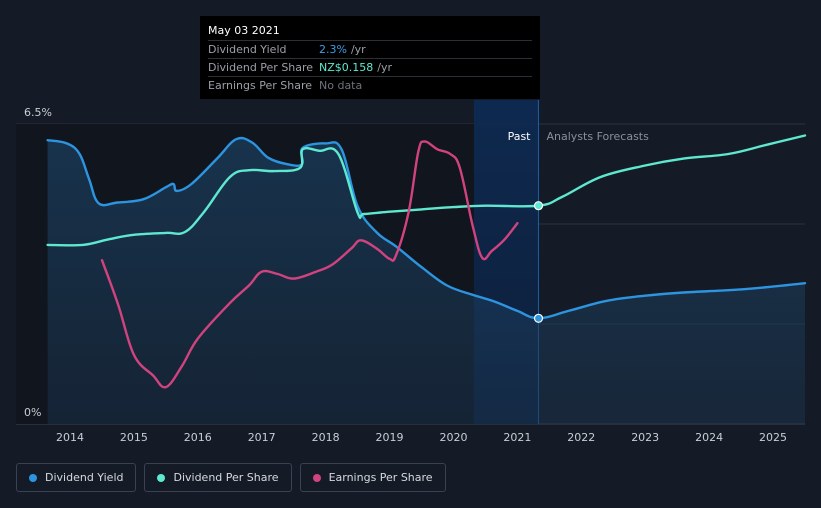 The height and width of the screenshot is (508, 821). What do you see at coordinates (341, 85) in the screenshot?
I see `tooltip-row-value: No data` at bounding box center [341, 85].